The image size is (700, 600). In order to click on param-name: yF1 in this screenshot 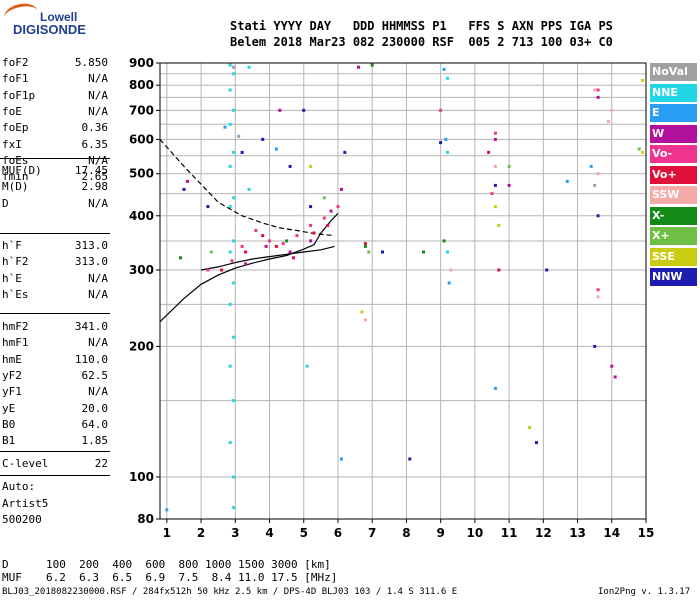, I will do `click(12, 392)`.